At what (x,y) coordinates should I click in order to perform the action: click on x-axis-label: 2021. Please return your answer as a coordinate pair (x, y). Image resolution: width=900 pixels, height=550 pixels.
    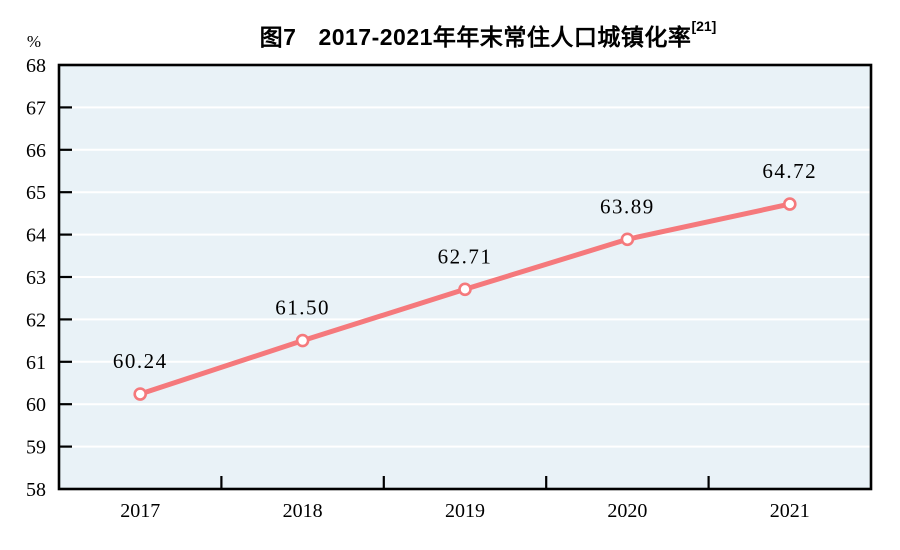
    Looking at the image, I should click on (790, 511).